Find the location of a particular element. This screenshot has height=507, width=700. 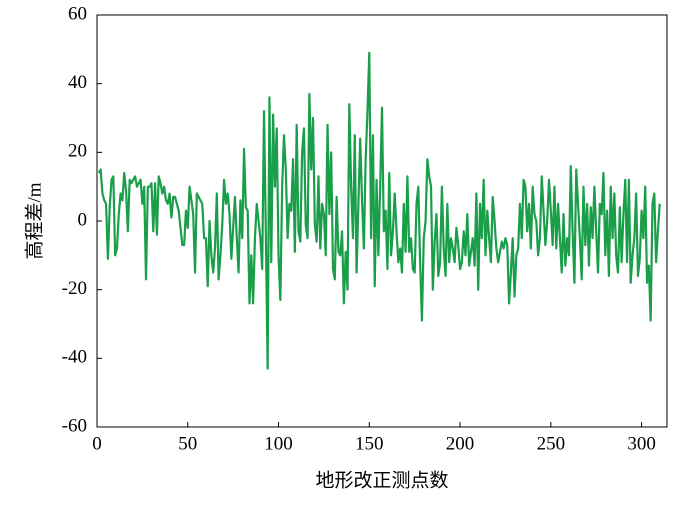

y-tick-label: 20 is located at coordinates (77, 151).